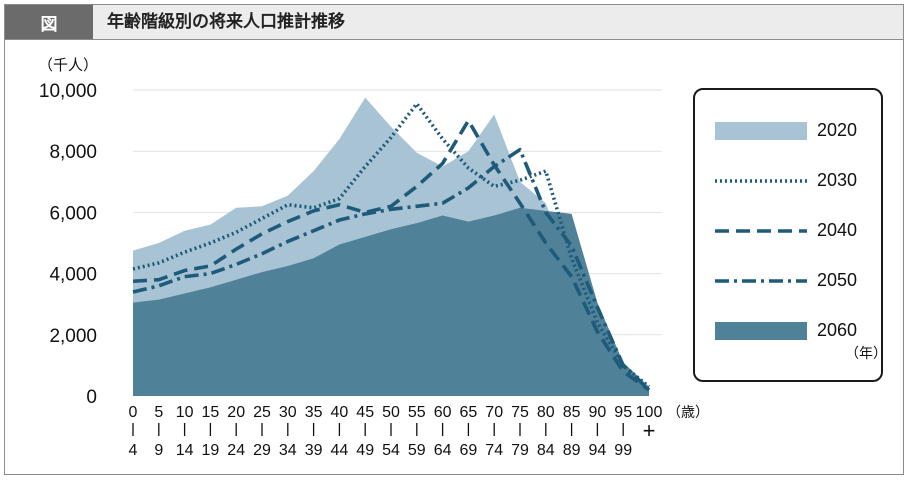 The height and width of the screenshot is (481, 910). I want to click on x-tick-label: 54, so click(391, 450).